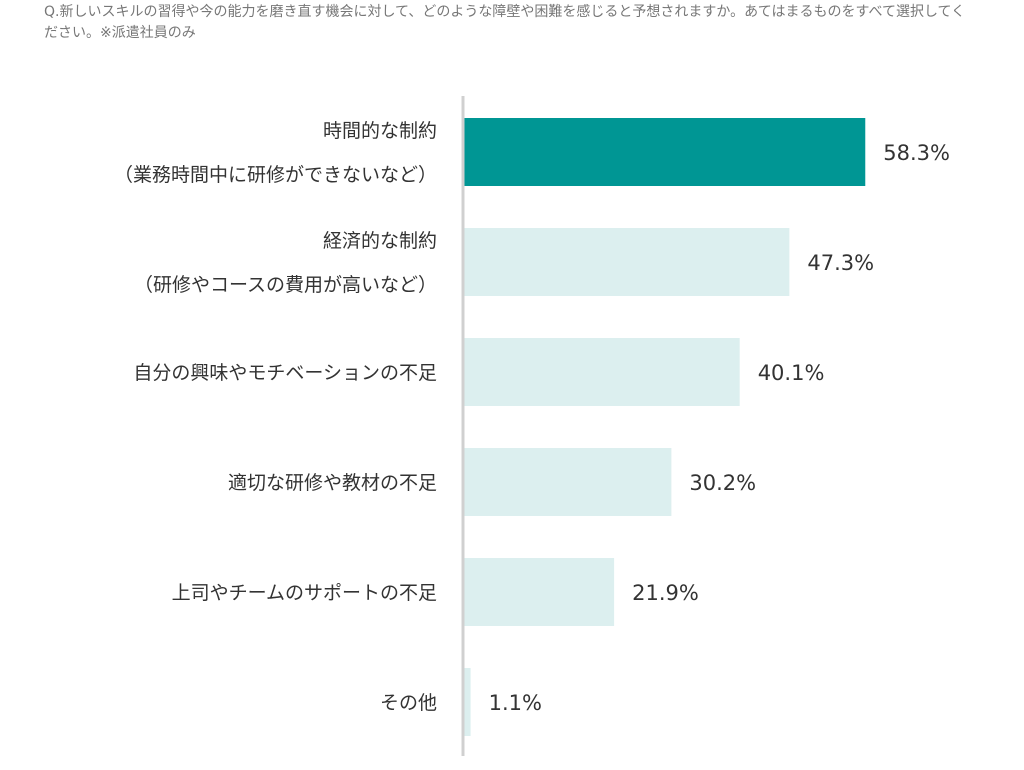 Image resolution: width=1024 pixels, height=770 pixels. Describe the element at coordinates (285, 285) in the screenshot. I see `category-label: （研修やコースの費用が高いなど）` at that location.